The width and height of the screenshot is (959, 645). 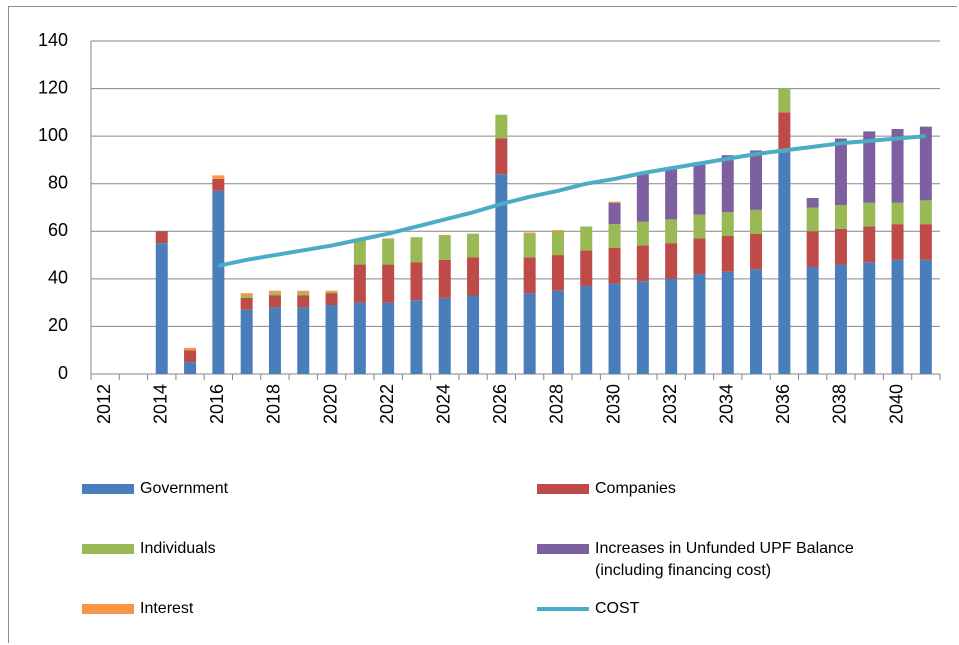 I want to click on x-tick-label: 2026, so click(x=500, y=404).